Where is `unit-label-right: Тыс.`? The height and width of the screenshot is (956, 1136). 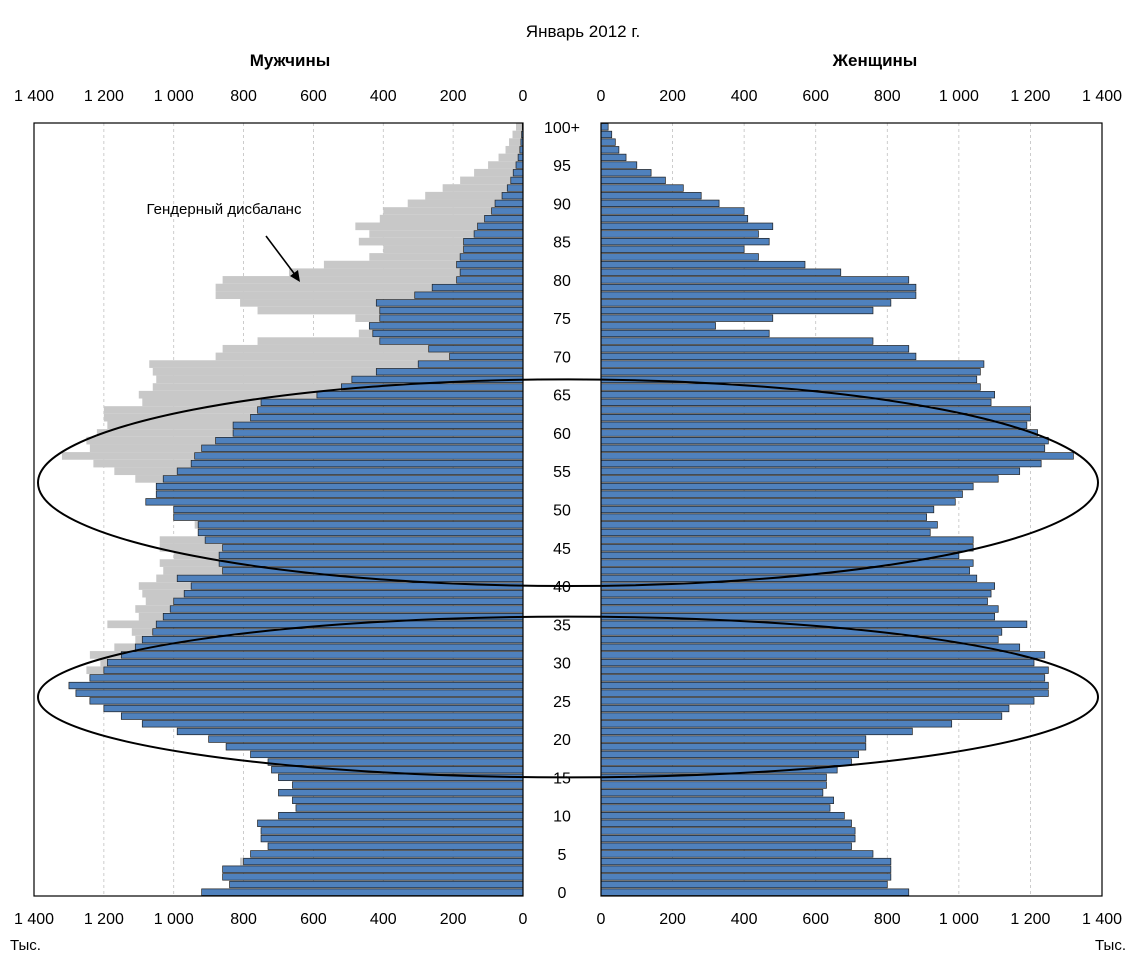 unit-label-right: Тыс. is located at coordinates (1110, 945).